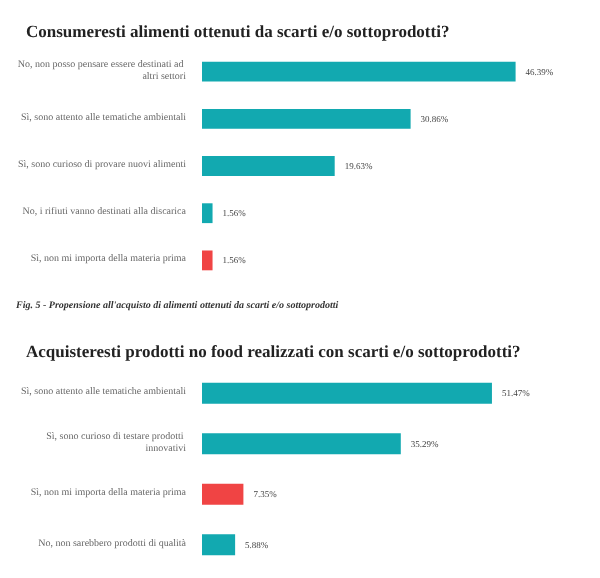 The image size is (600, 578). I want to click on chart-title: Acquisteresti prodotti no food realizzati con scarti e/o sottoprodotti?, so click(273, 351).